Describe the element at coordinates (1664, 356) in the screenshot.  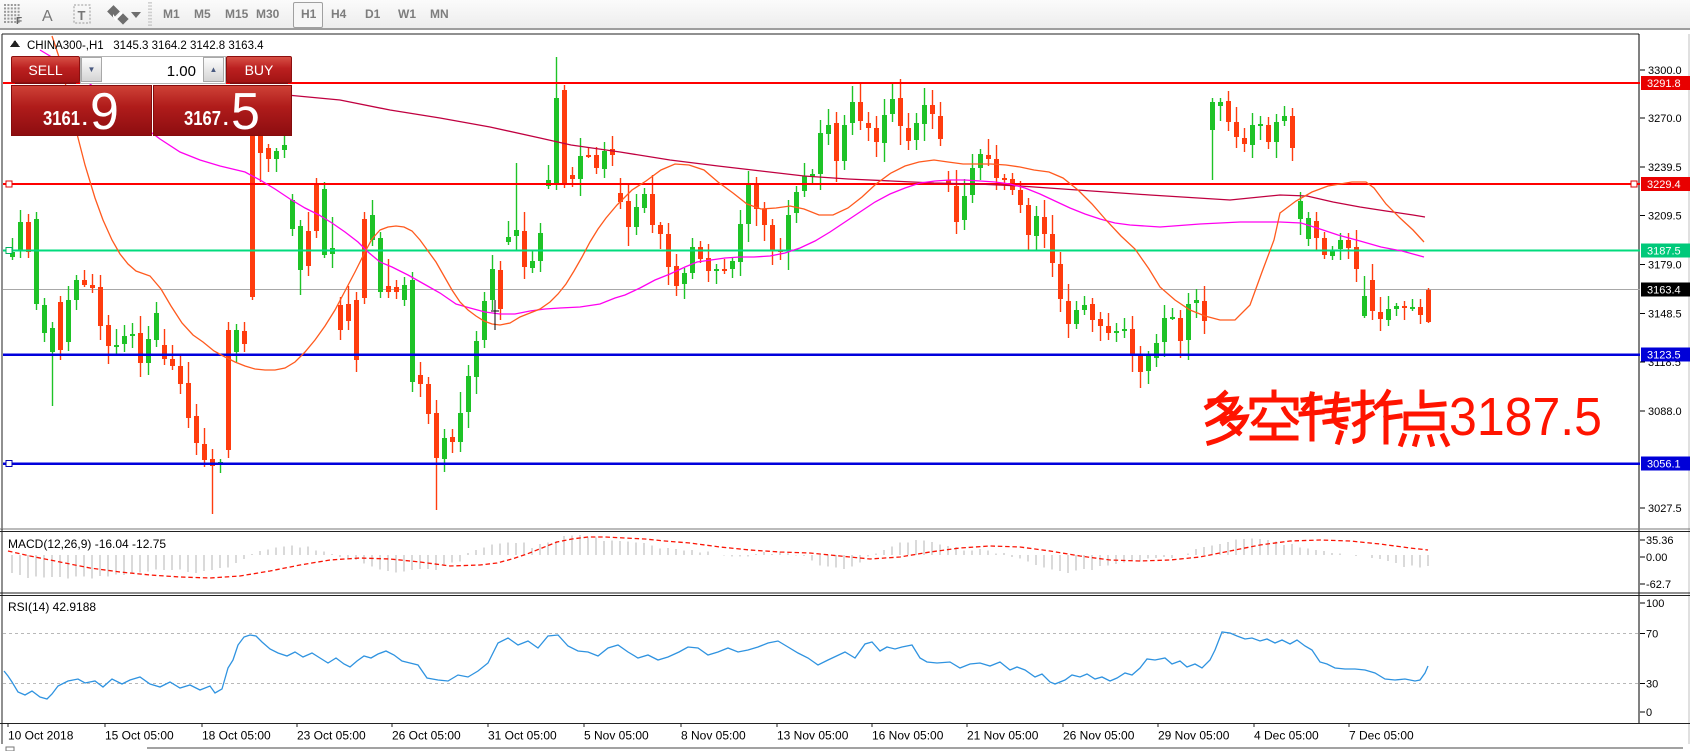
I see `svg-text: 3123.5` at that location.